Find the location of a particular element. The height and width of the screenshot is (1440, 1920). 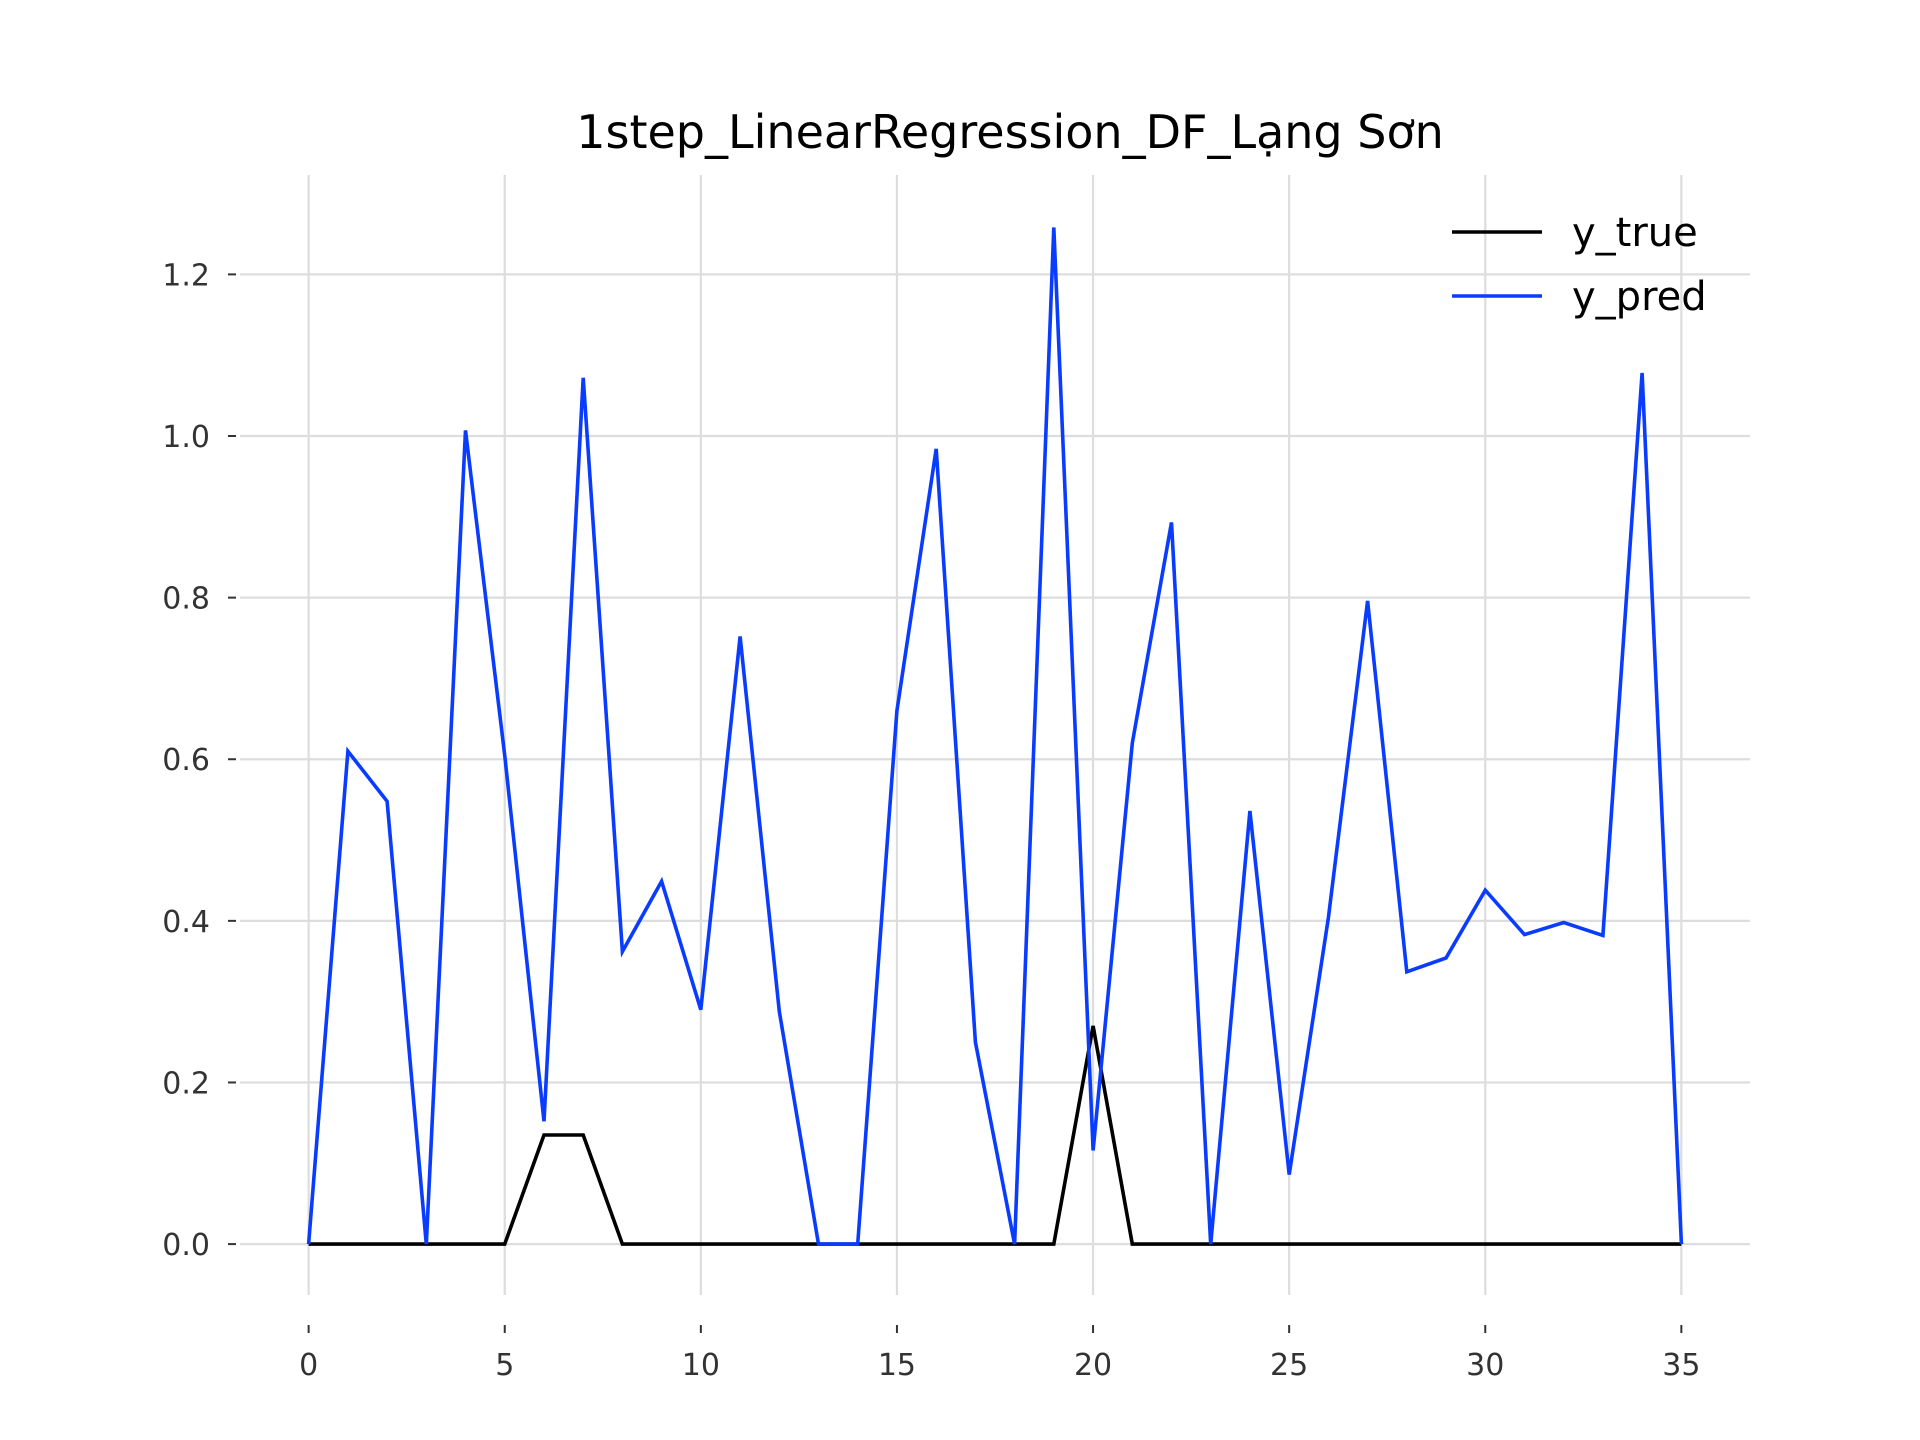

series-line-y_true is located at coordinates (995, 1135).